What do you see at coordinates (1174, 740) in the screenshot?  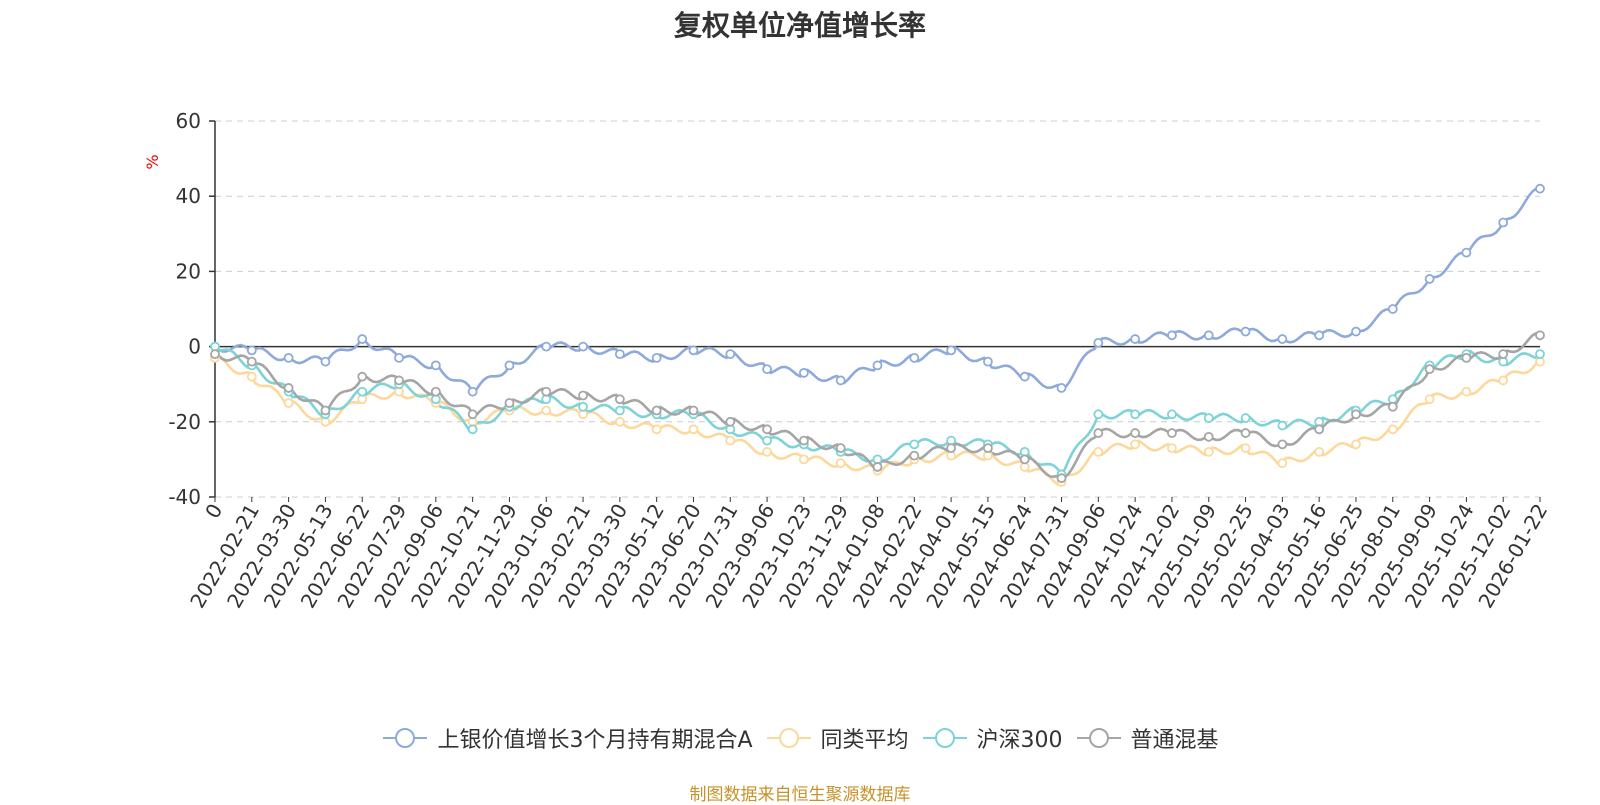 I see `legend-label: 普通混基` at bounding box center [1174, 740].